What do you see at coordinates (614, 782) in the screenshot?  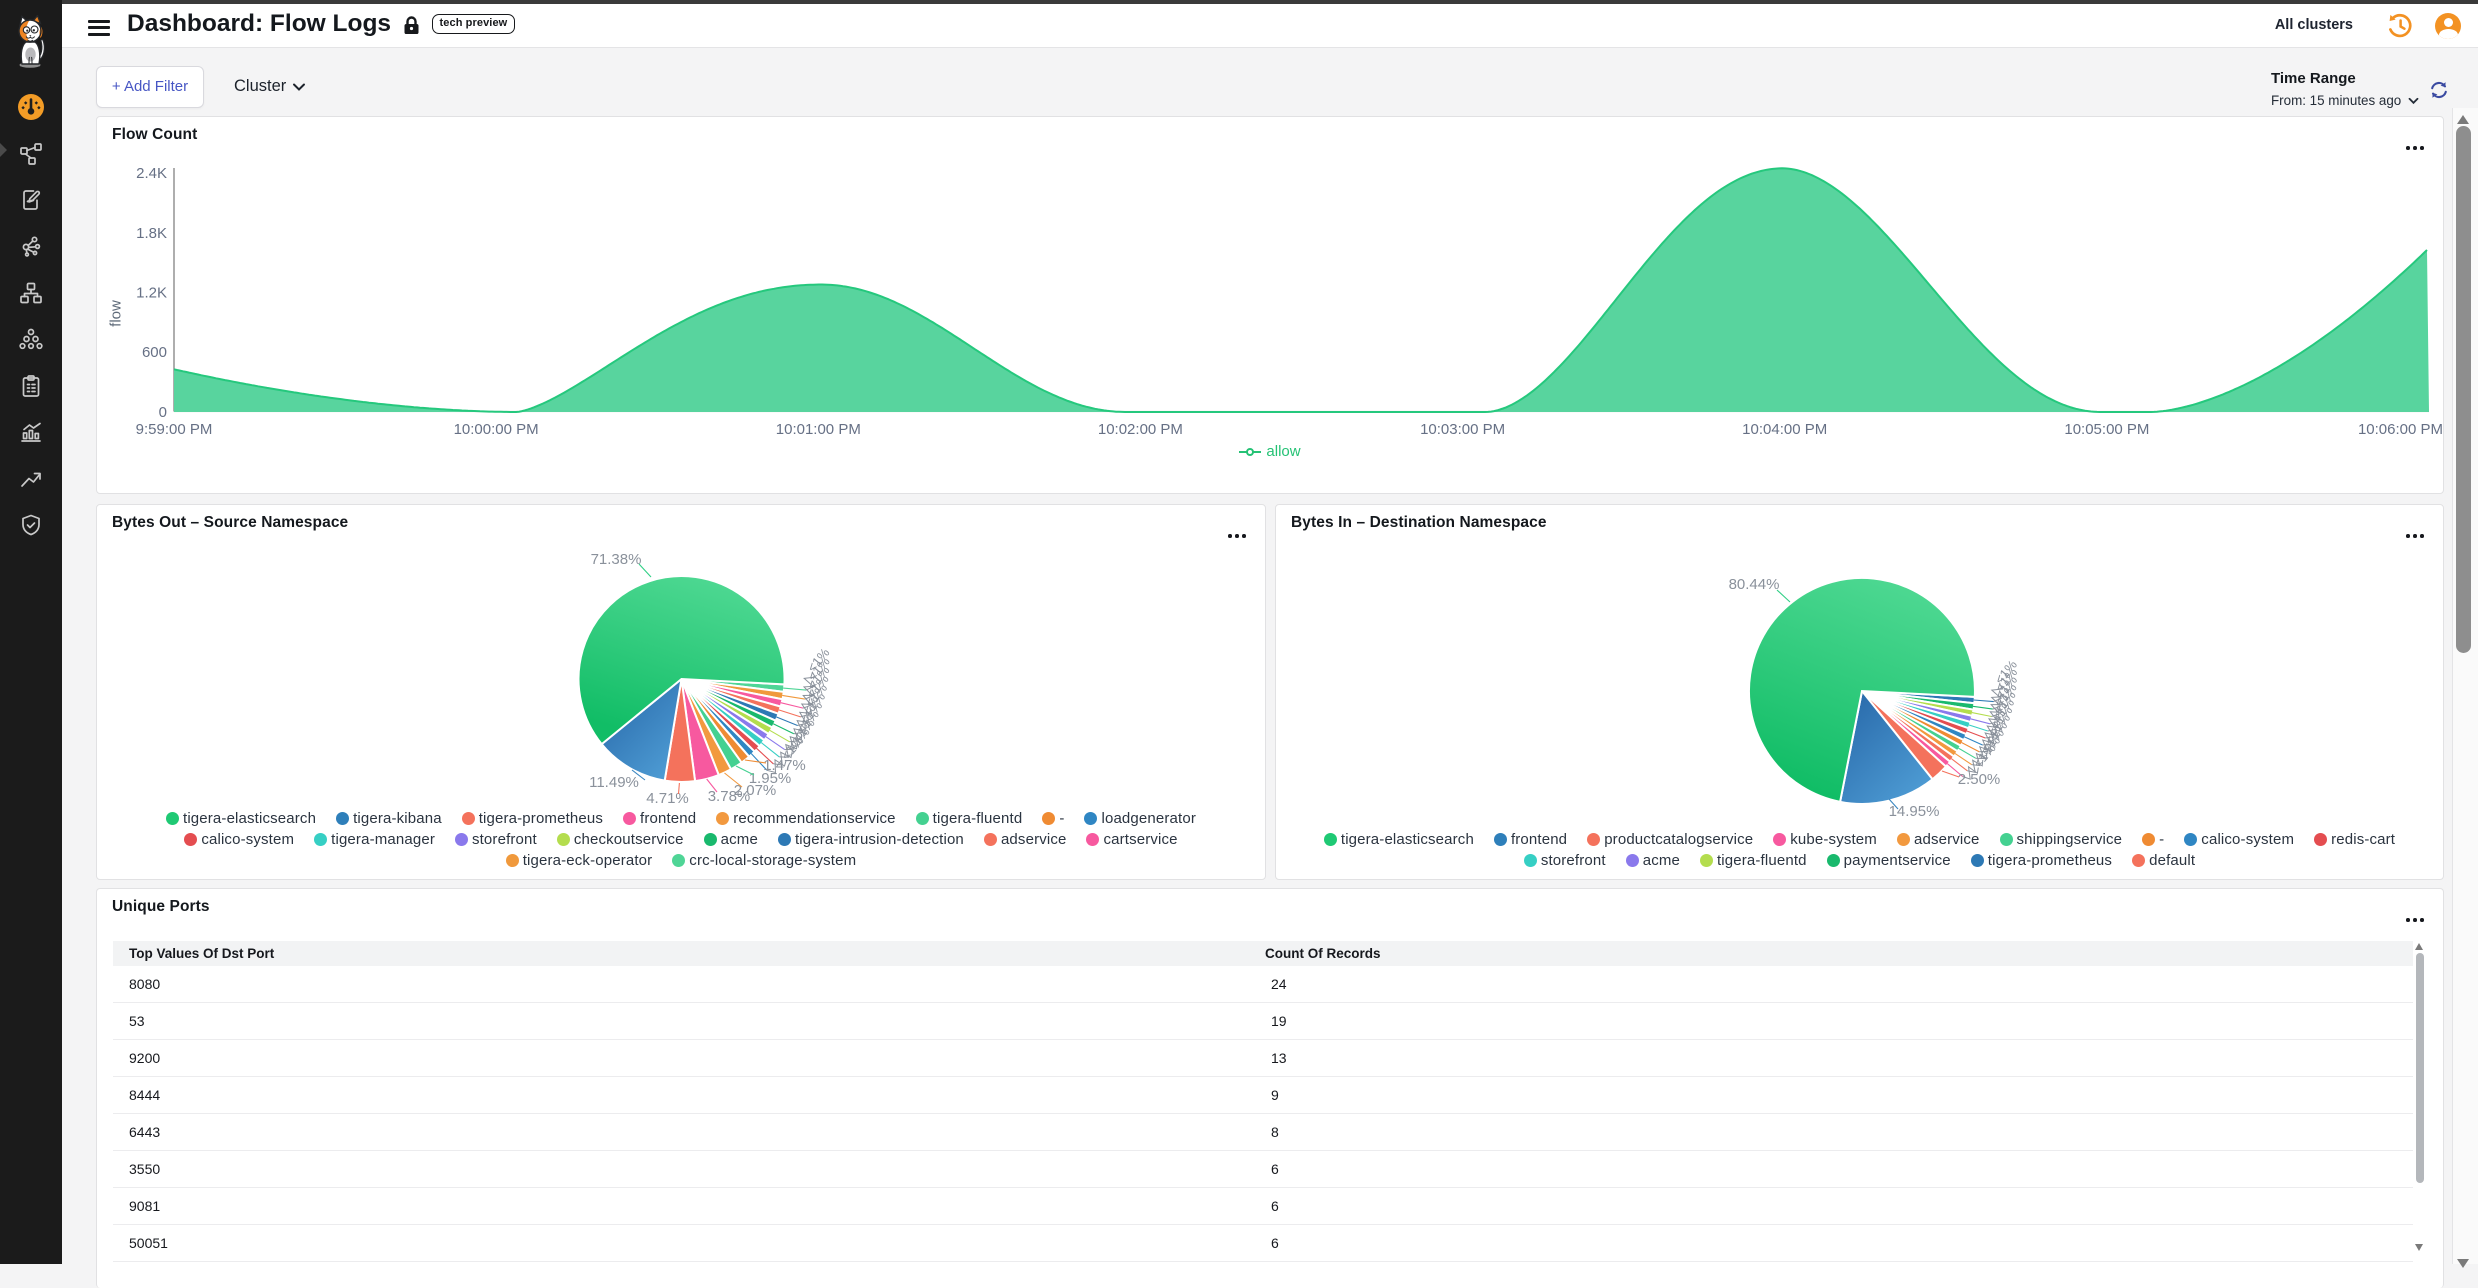 I see `svg-text: 11.49%` at bounding box center [614, 782].